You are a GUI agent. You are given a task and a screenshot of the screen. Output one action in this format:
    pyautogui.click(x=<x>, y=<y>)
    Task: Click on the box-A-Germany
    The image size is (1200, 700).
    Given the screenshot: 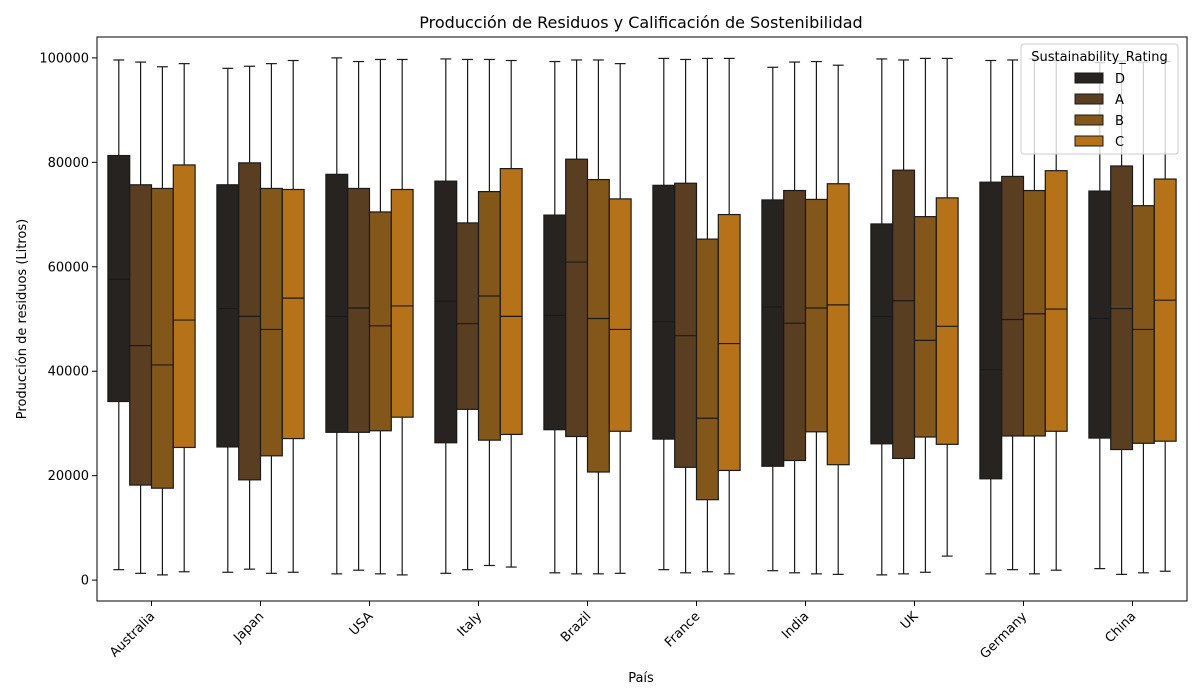 What is the action you would take?
    pyautogui.click(x=1013, y=315)
    